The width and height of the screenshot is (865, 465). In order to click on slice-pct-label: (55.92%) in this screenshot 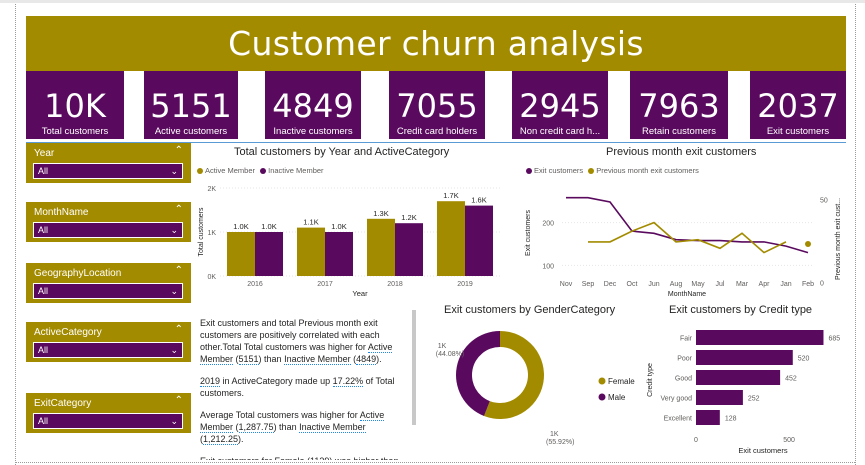, I will do `click(560, 442)`.